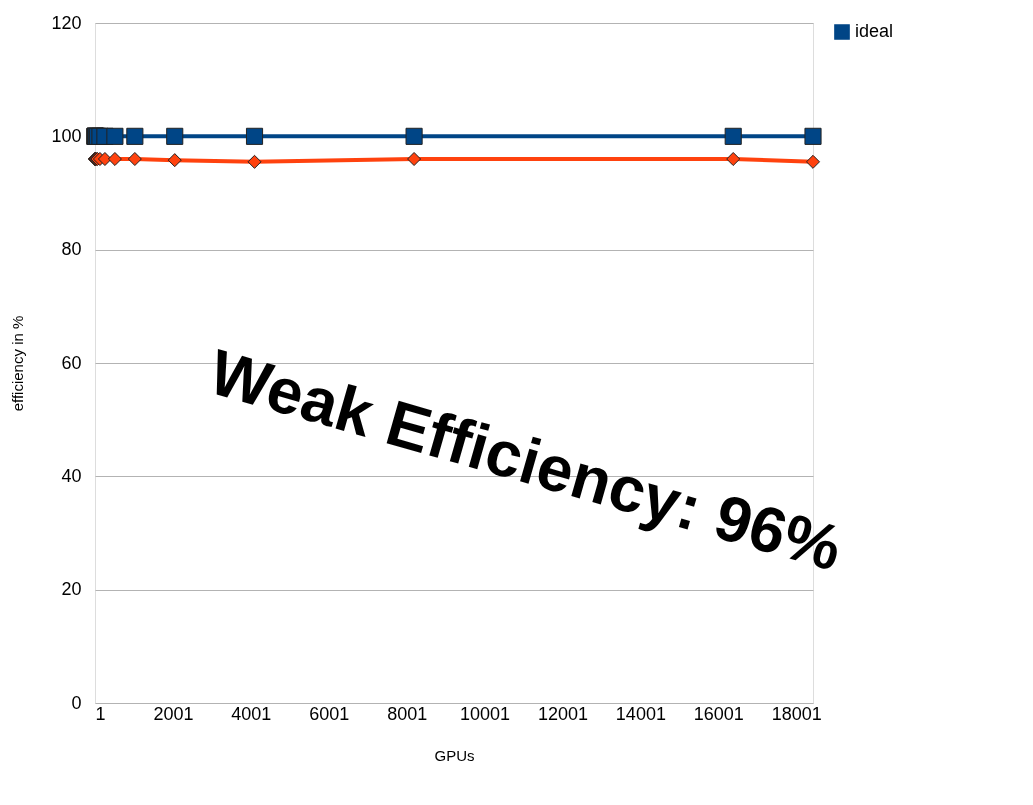  Describe the element at coordinates (71, 589) in the screenshot. I see `y-tick-label: 20` at that location.